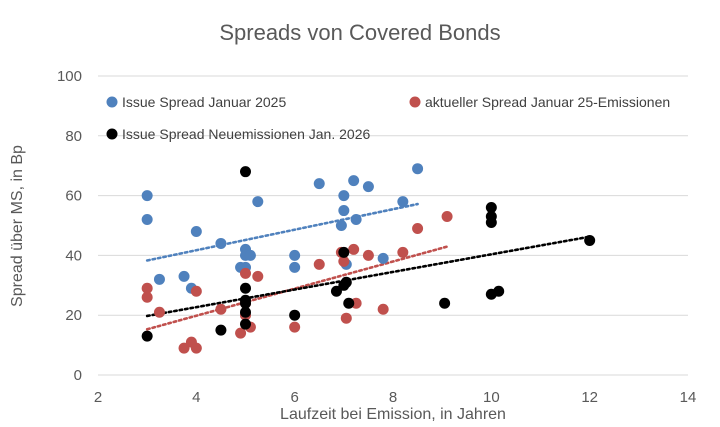 The width and height of the screenshot is (720, 427). What do you see at coordinates (294, 397) in the screenshot?
I see `x-tick-label: 6` at bounding box center [294, 397].